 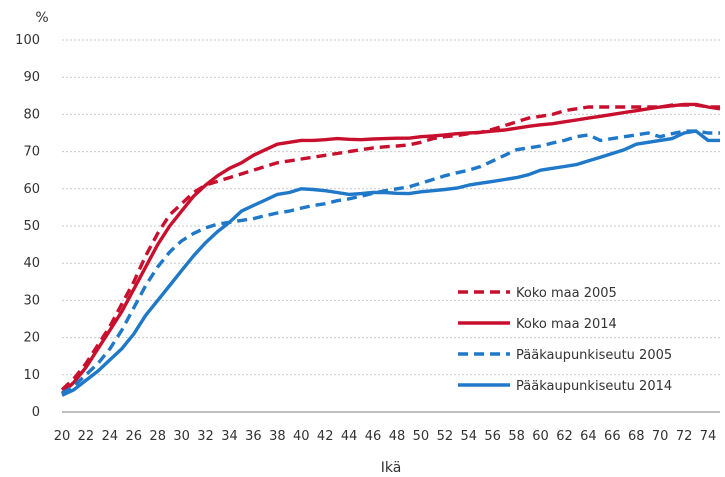 I want to click on x-tick-label: 70, so click(x=660, y=436).